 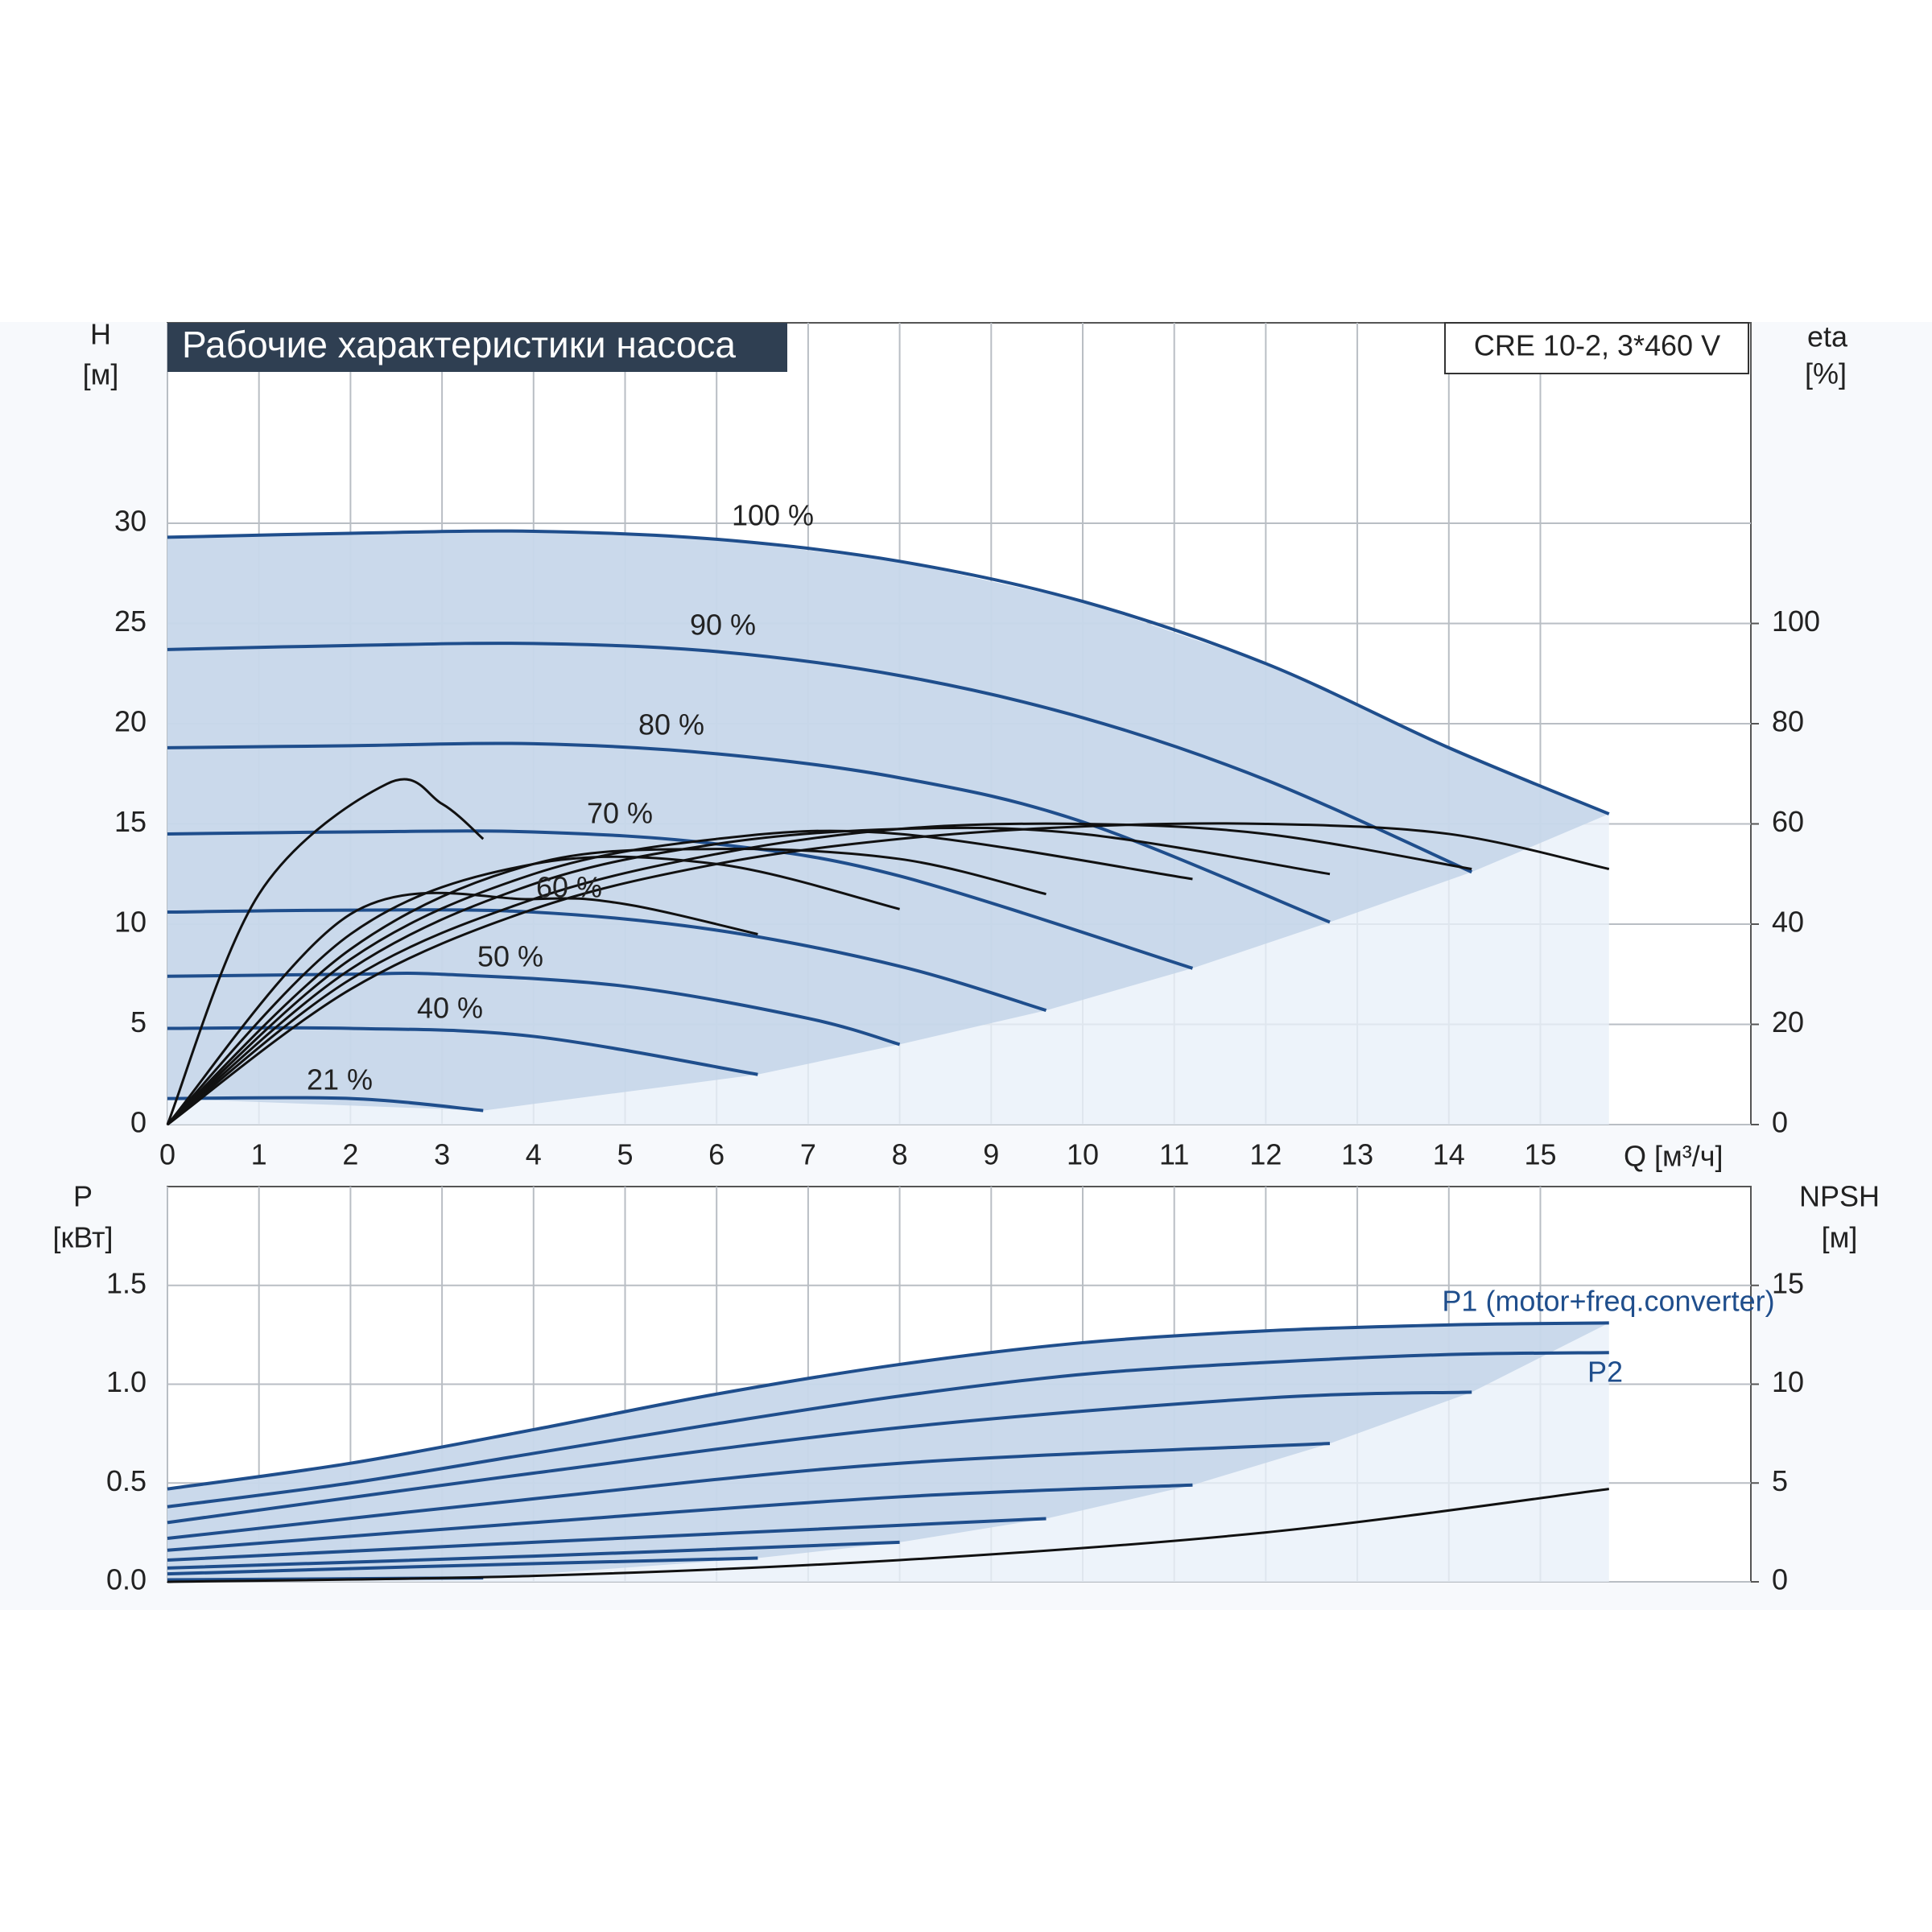 I want to click on y-label: H, so click(x=100, y=334).